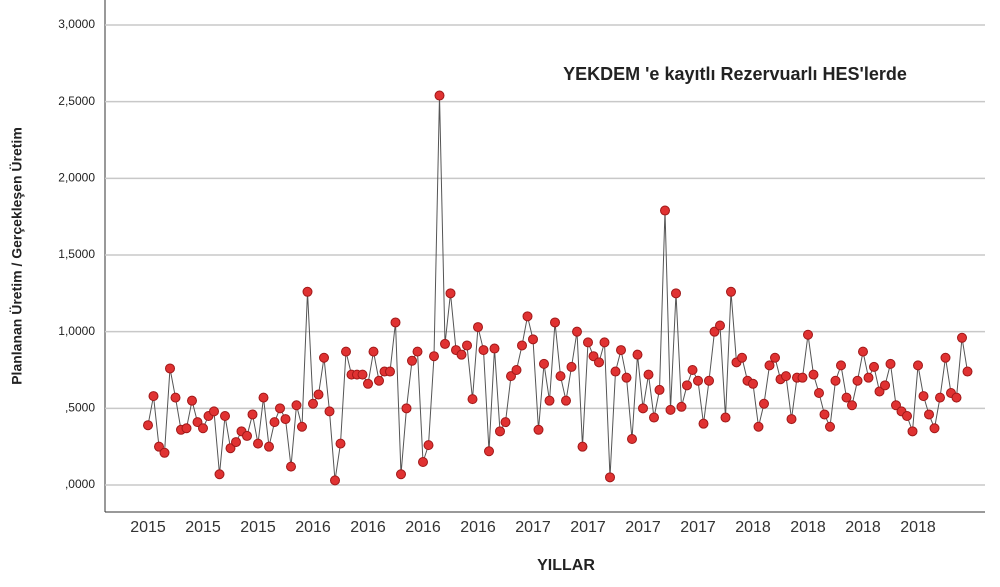 Image resolution: width=1000 pixels, height=587 pixels. I want to click on y-tick-label: 2,5000, so click(76, 101).